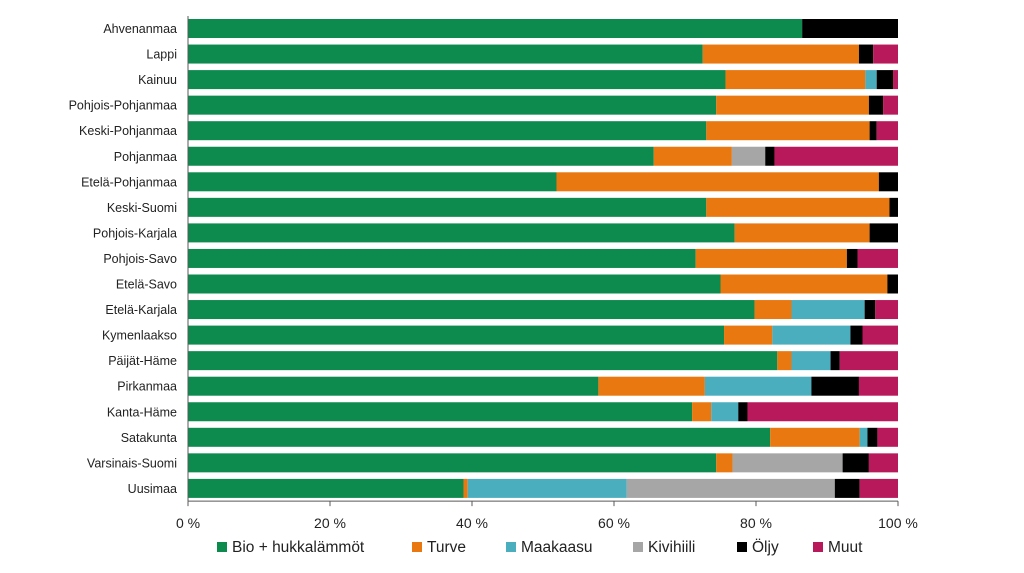  What do you see at coordinates (868, 361) in the screenshot?
I see `bar-paijat-hame-muut` at bounding box center [868, 361].